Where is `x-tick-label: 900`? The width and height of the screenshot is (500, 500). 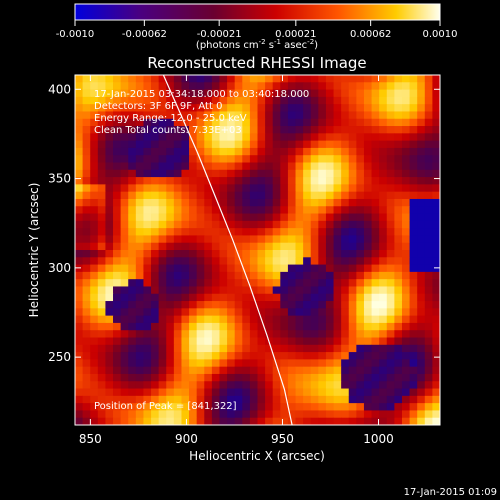 x-tick-label: 900 is located at coordinates (186, 439).